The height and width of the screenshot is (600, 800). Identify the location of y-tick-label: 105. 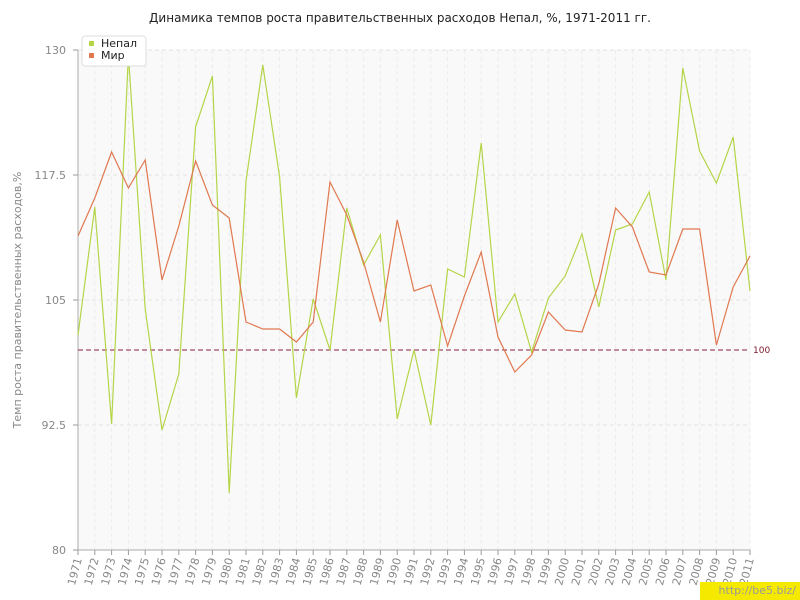
(55, 300).